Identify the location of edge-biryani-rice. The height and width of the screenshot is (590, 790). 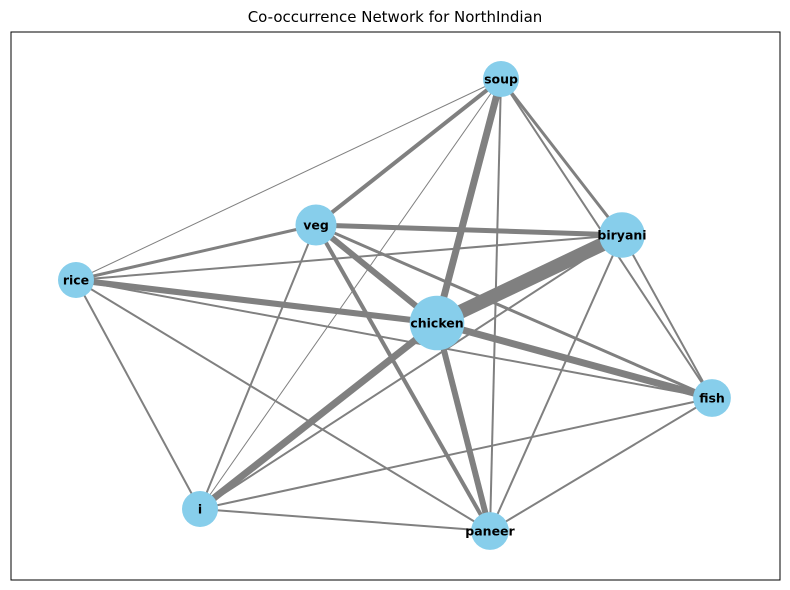
(349, 257).